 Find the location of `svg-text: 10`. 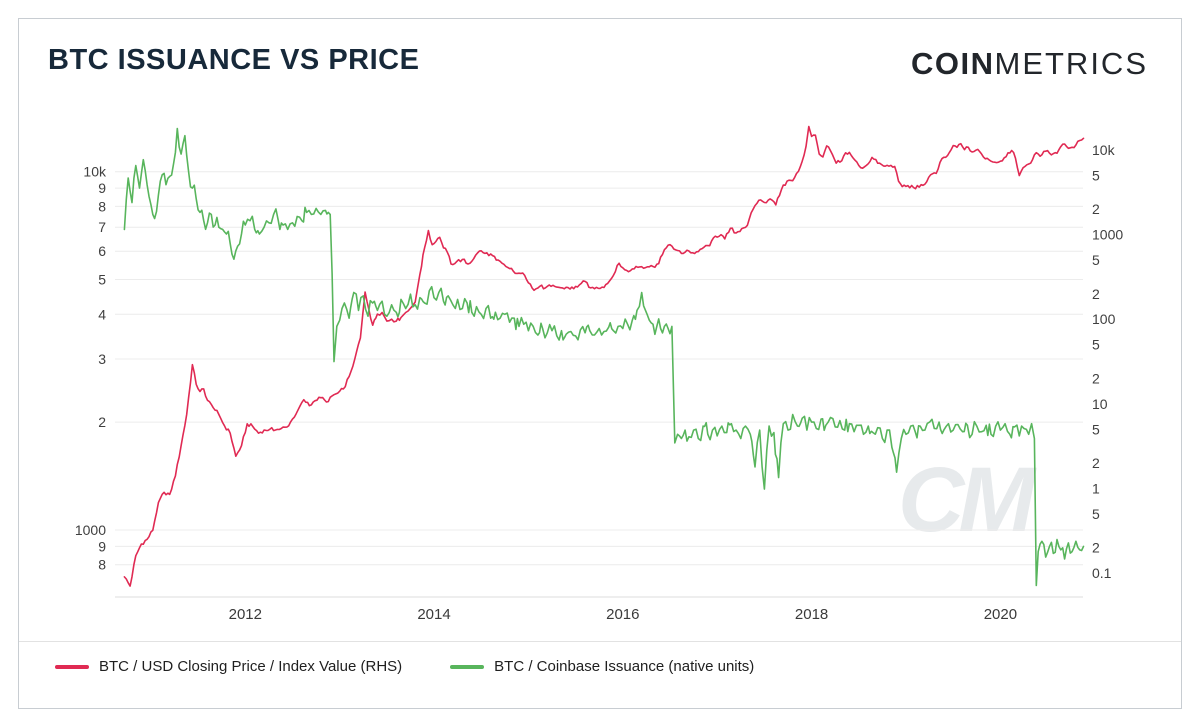

svg-text: 10 is located at coordinates (1100, 404).